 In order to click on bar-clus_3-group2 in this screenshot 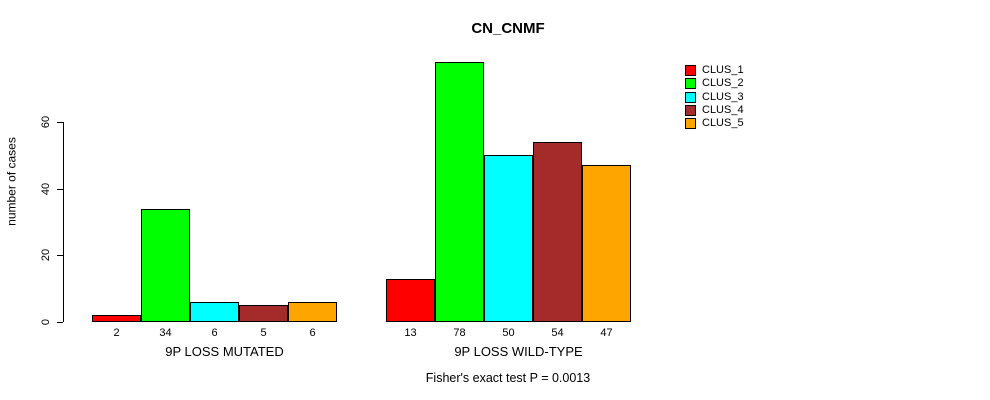, I will do `click(508, 238)`.